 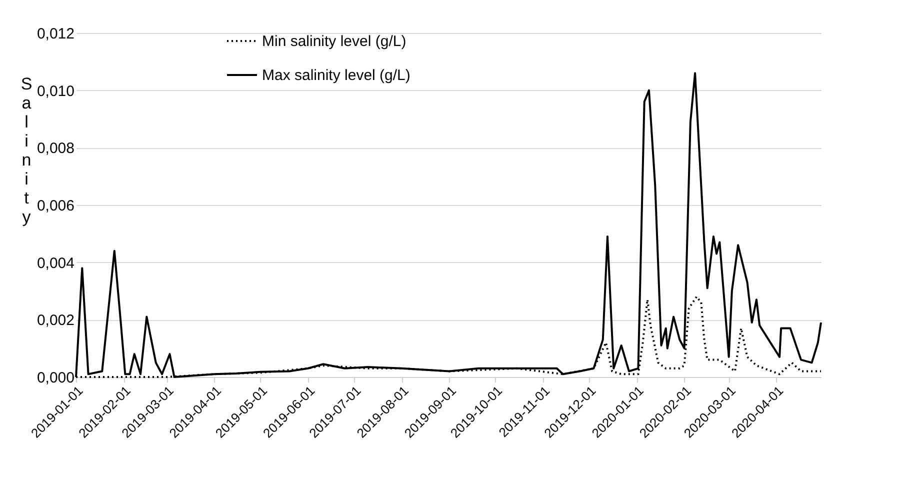 I want to click on y-tick-label: 0,006, so click(x=55, y=206).